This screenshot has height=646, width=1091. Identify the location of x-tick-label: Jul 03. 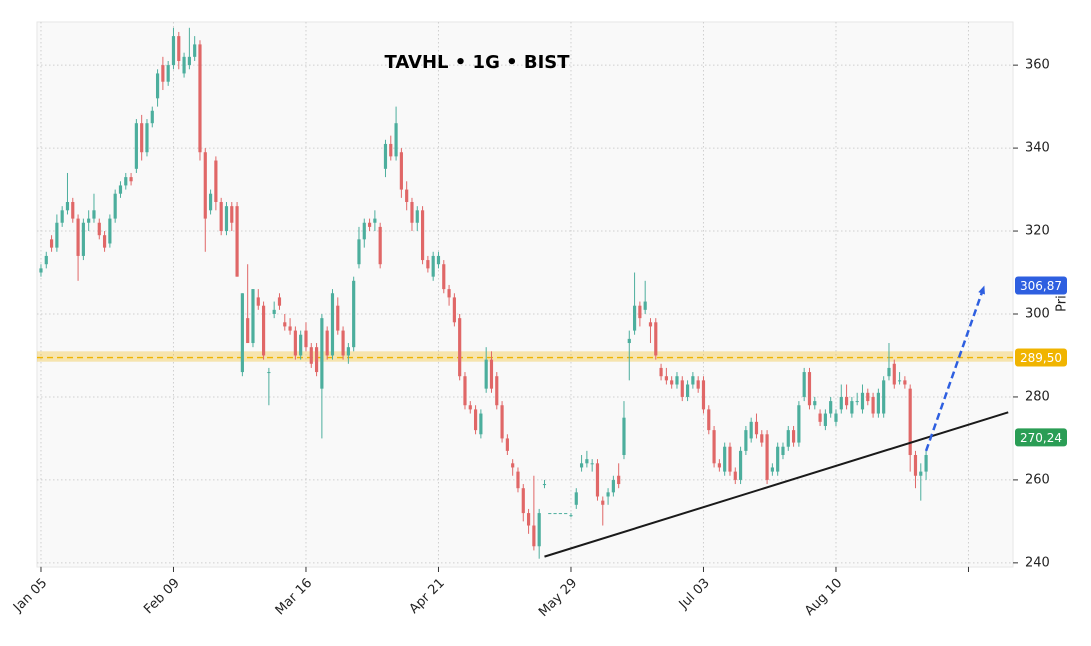
(694, 594).